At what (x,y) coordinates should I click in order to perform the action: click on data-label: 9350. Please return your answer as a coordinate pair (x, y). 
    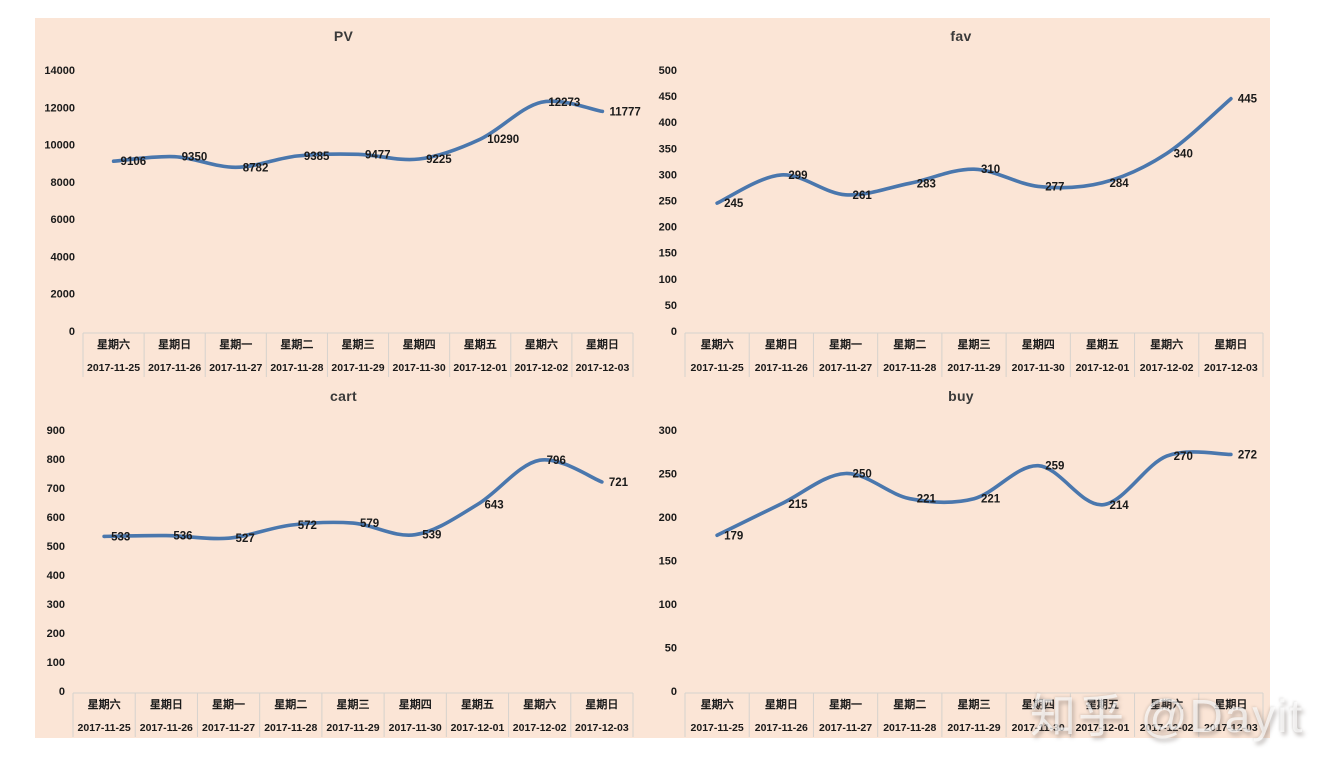
    Looking at the image, I should click on (195, 158).